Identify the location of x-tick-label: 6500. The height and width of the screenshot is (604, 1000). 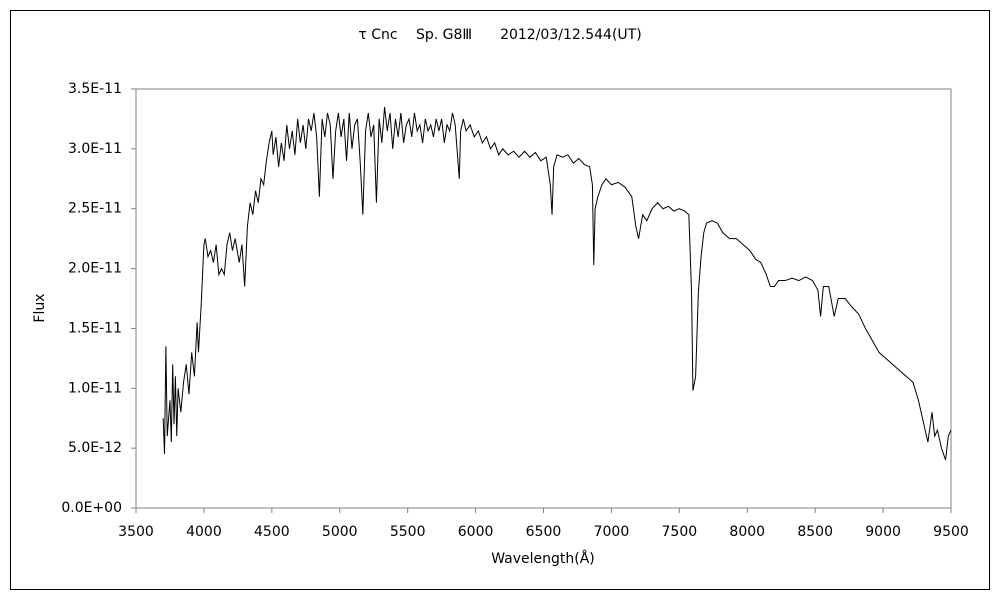
(544, 532).